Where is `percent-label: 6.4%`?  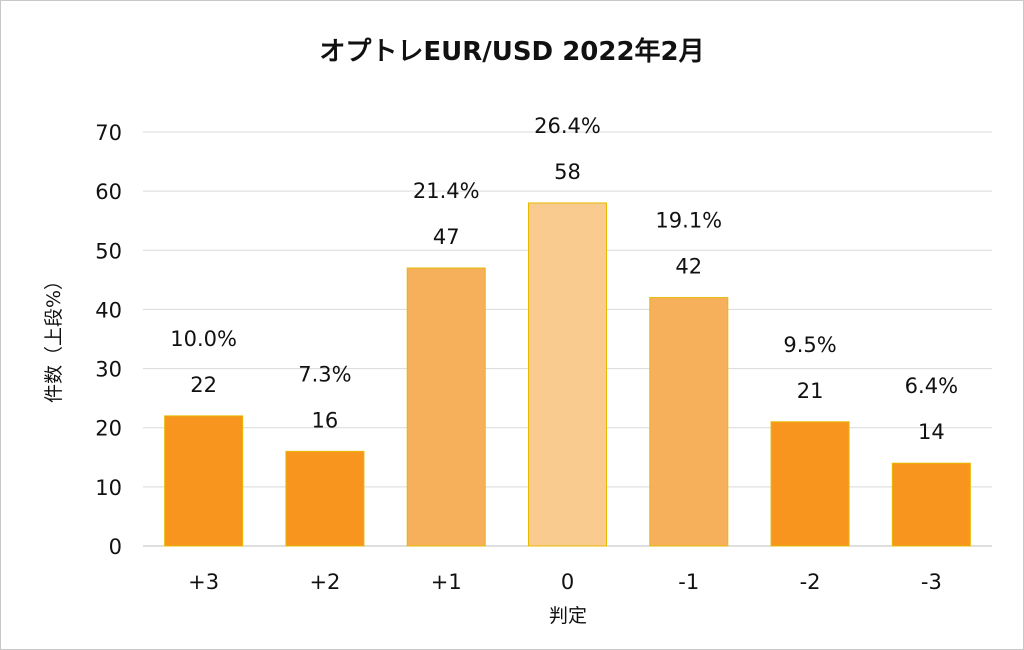 percent-label: 6.4% is located at coordinates (931, 386).